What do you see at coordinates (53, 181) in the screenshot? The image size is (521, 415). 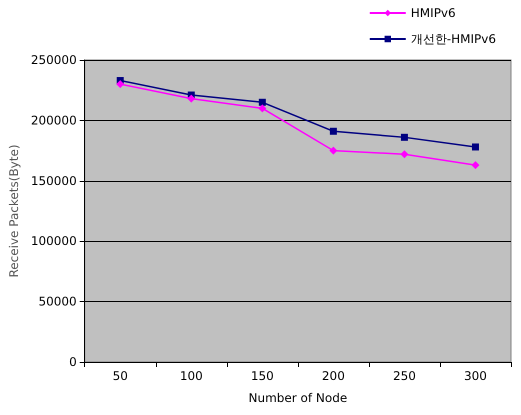 I see `y-tick-label: 150000` at bounding box center [53, 181].